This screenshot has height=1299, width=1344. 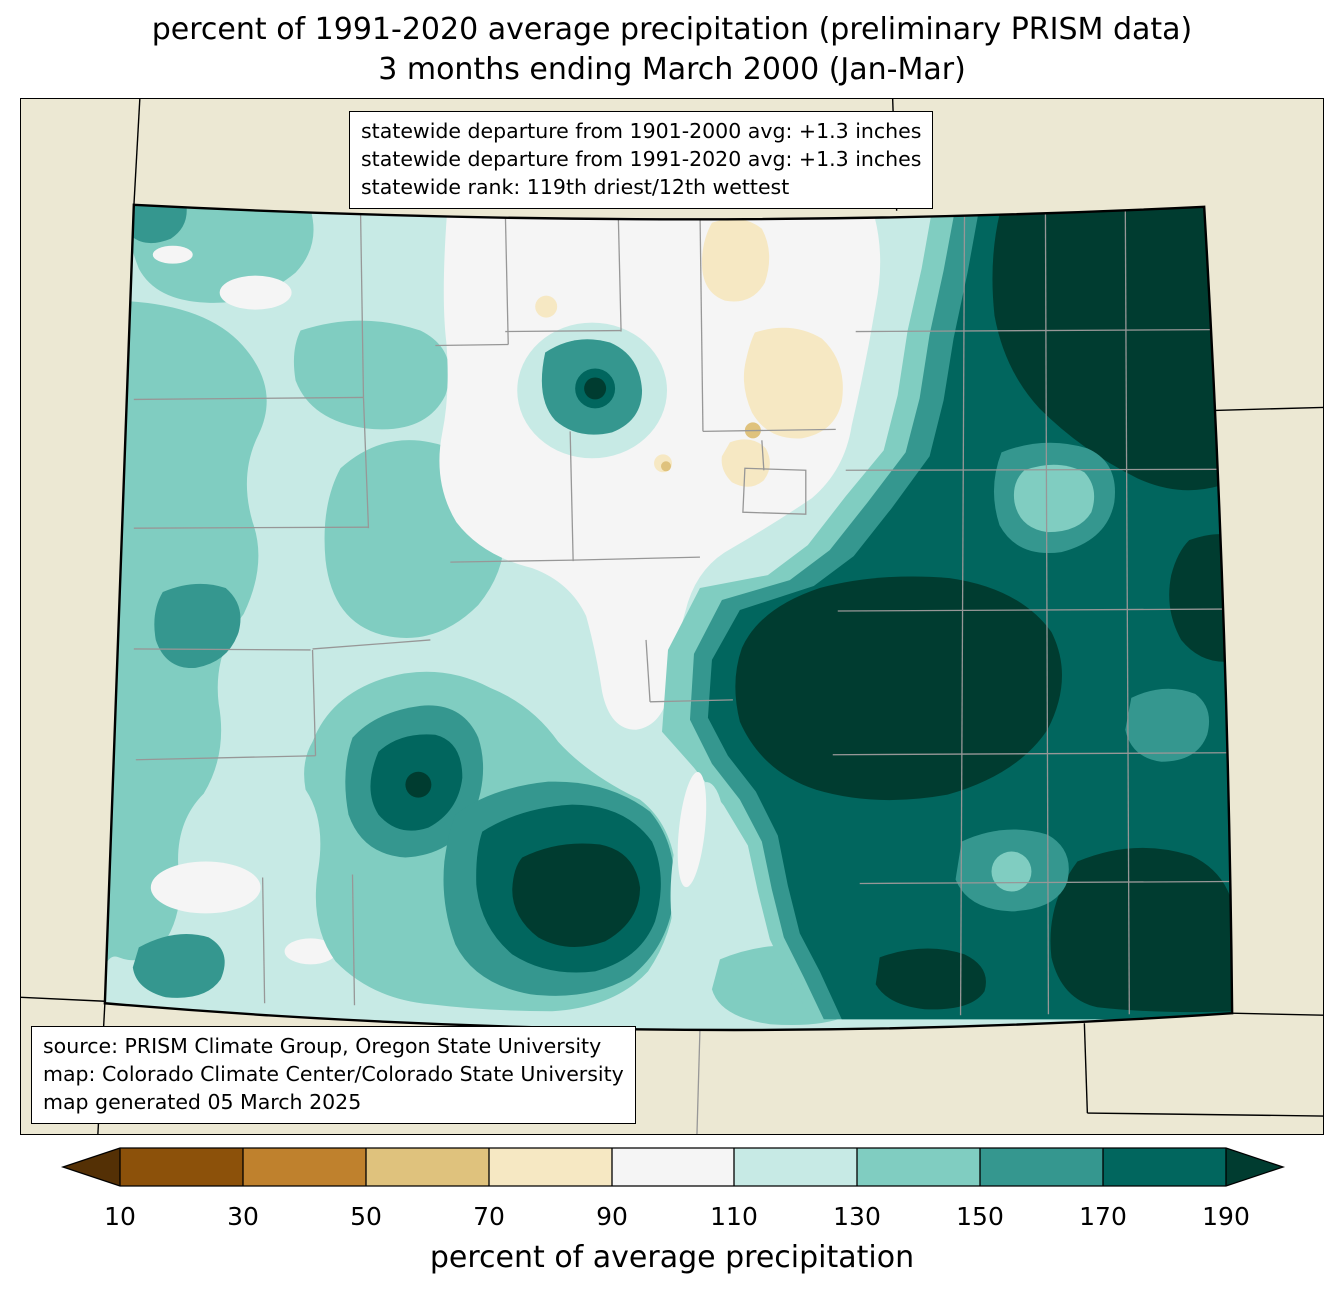 I want to click on colorbar-outline, so click(x=673, y=1167).